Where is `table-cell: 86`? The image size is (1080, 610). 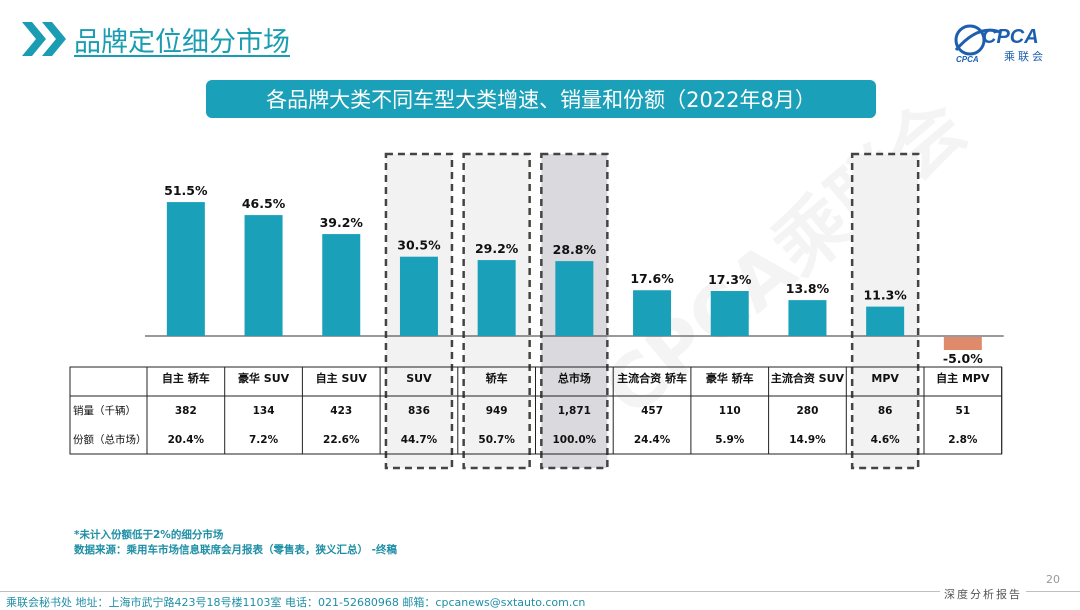
table-cell: 86 is located at coordinates (885, 411).